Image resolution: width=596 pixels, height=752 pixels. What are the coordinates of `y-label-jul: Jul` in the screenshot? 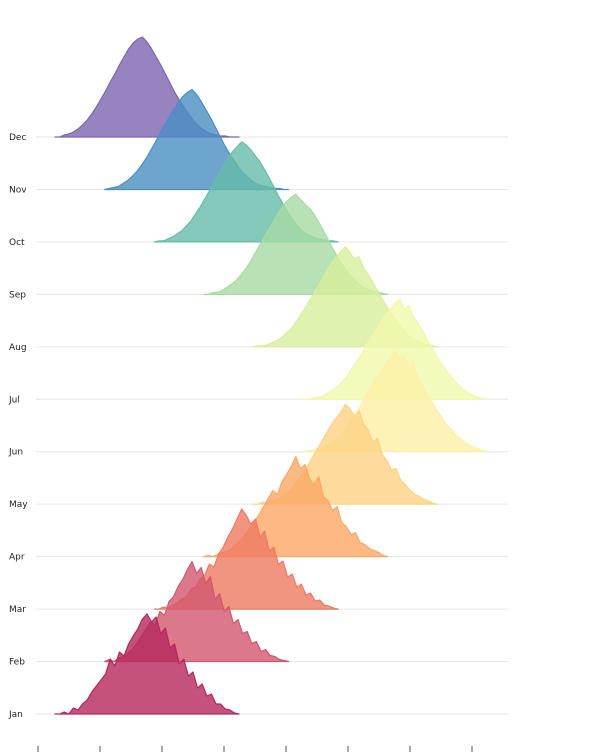 It's located at (14, 400).